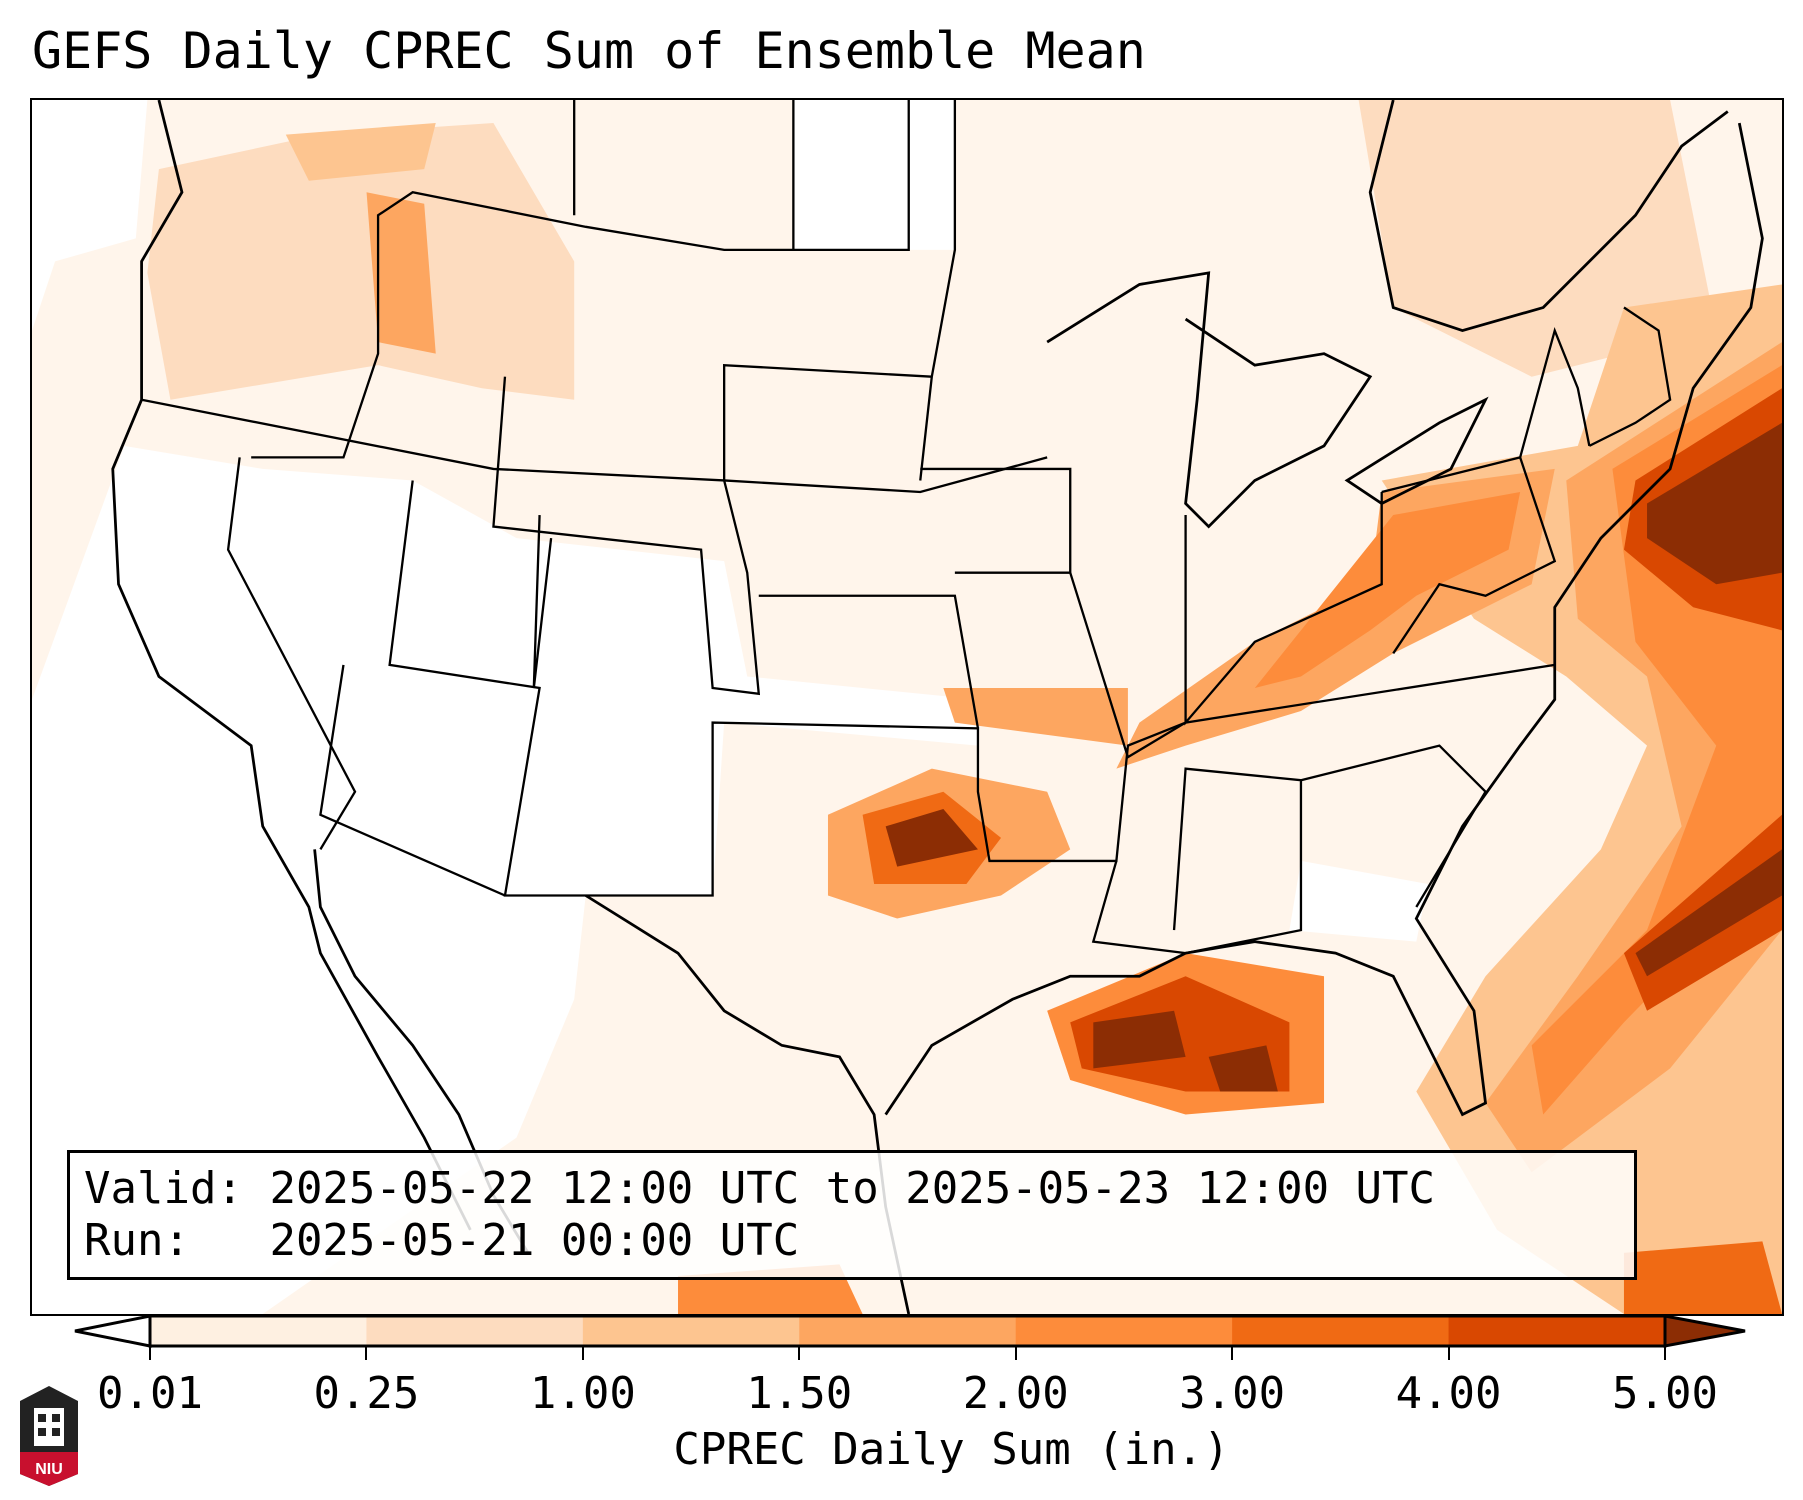 This screenshot has height=1500, width=1803. What do you see at coordinates (150, 1393) in the screenshot?
I see `colorbar-tick-label: 0.01` at bounding box center [150, 1393].